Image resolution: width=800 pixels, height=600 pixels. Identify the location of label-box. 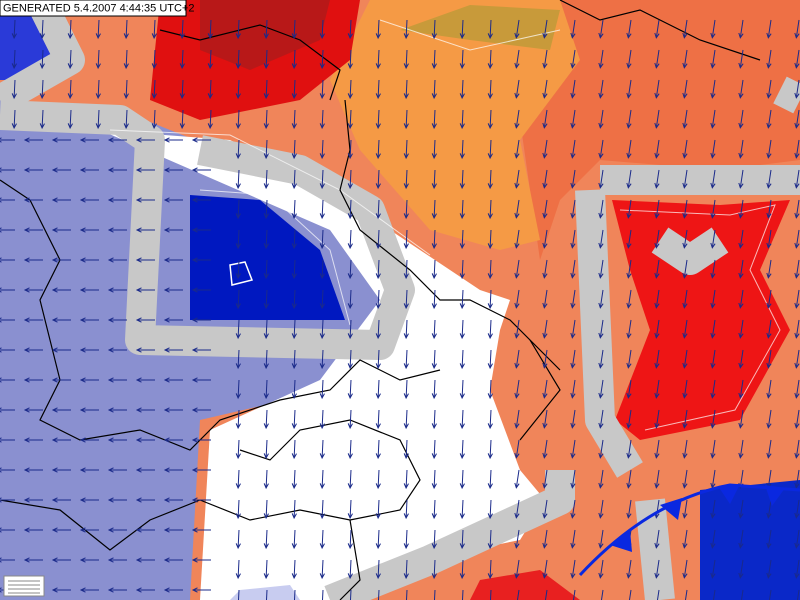
(93, 8).